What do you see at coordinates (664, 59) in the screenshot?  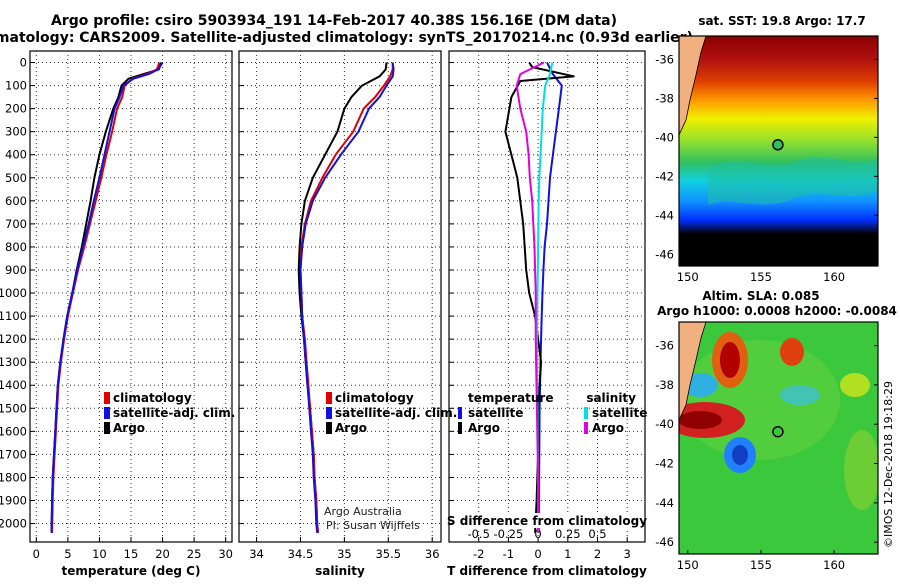 I see `map-y-tick-label: -36` at bounding box center [664, 59].